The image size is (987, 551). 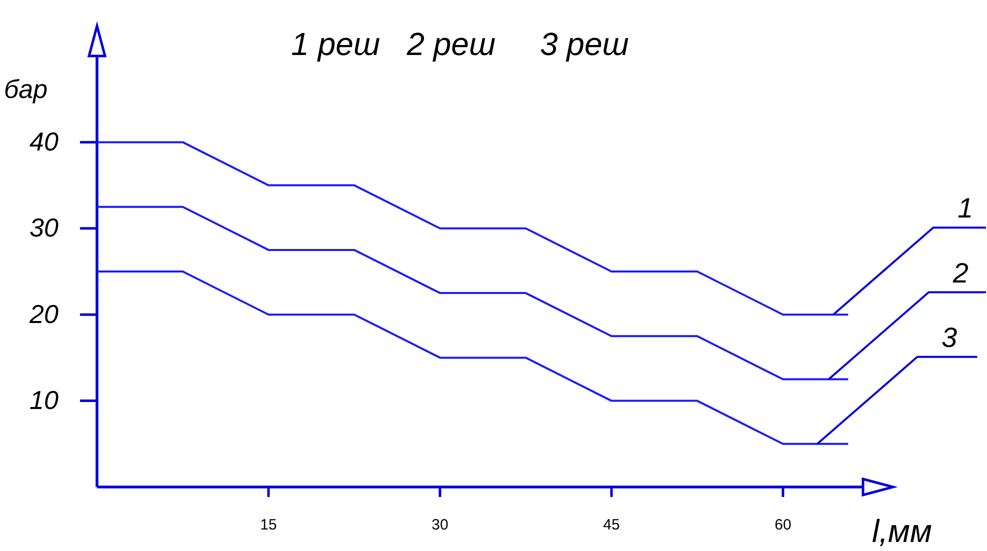 I want to click on annotation: 3, so click(x=949, y=337).